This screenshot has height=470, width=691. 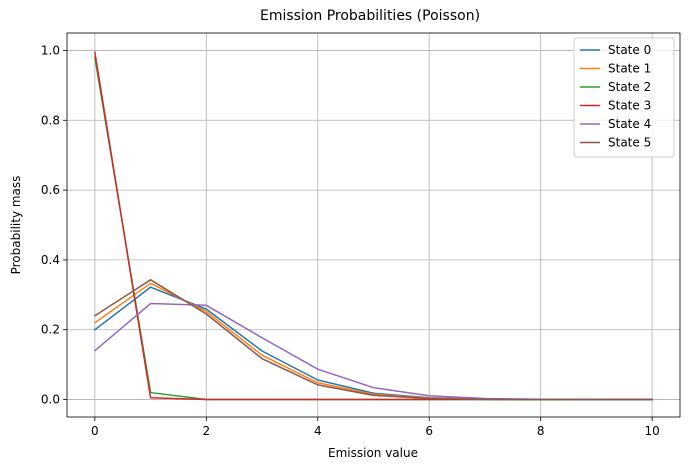 What do you see at coordinates (50, 50) in the screenshot?
I see `y-tick-label: 1.0` at bounding box center [50, 50].